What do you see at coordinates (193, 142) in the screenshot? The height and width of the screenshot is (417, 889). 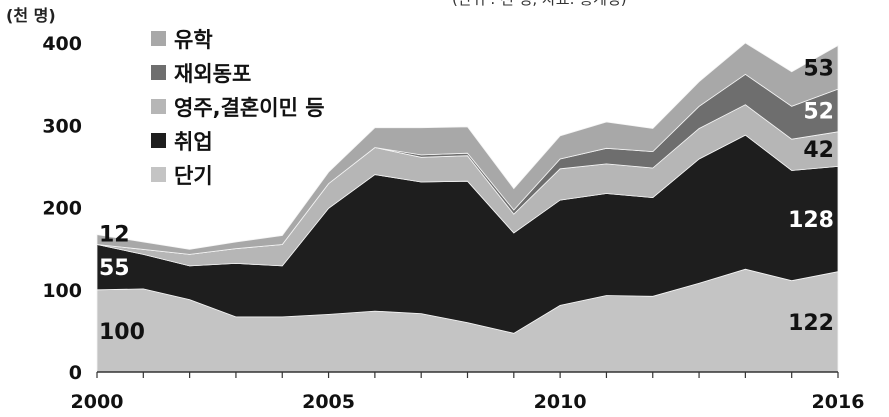 I see `legend-label: 취업` at bounding box center [193, 142].